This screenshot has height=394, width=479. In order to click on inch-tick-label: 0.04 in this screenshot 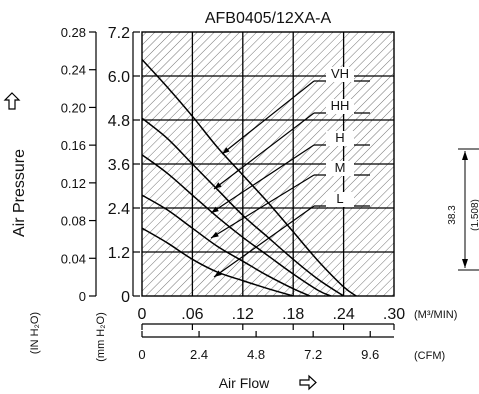, I will do `click(73, 258)`.